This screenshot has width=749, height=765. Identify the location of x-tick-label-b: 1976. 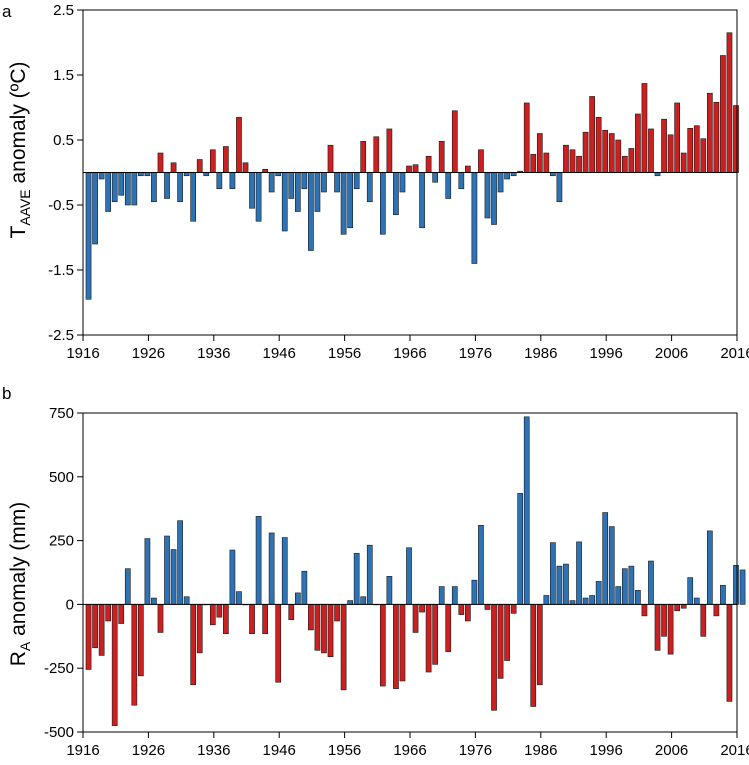
(475, 750).